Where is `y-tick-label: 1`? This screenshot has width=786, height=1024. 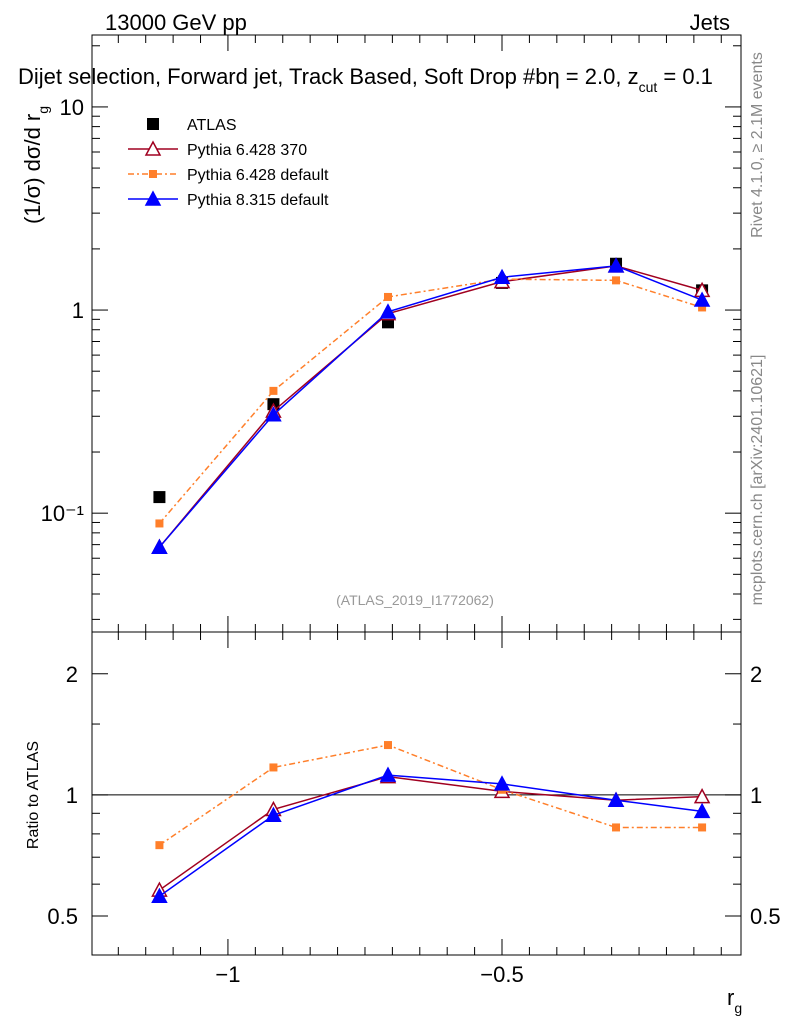
y-tick-label: 1 is located at coordinates (78, 310).